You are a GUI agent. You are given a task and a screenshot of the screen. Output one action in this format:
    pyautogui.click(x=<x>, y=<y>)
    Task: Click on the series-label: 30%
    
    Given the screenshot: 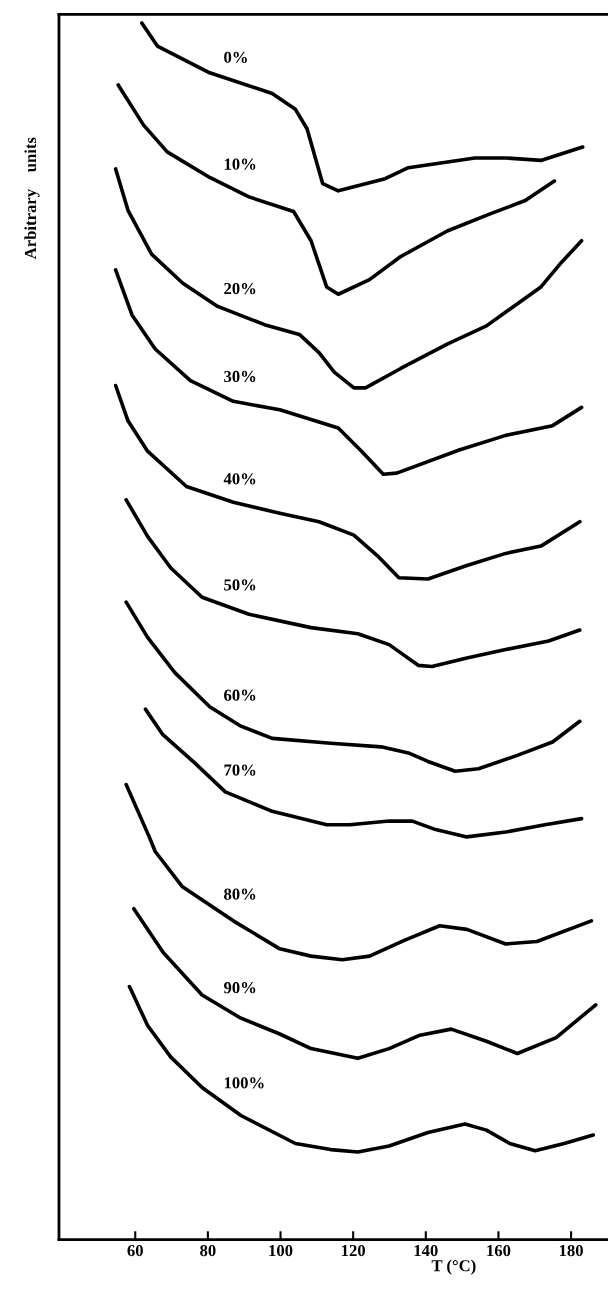 What is the action you would take?
    pyautogui.click(x=240, y=376)
    